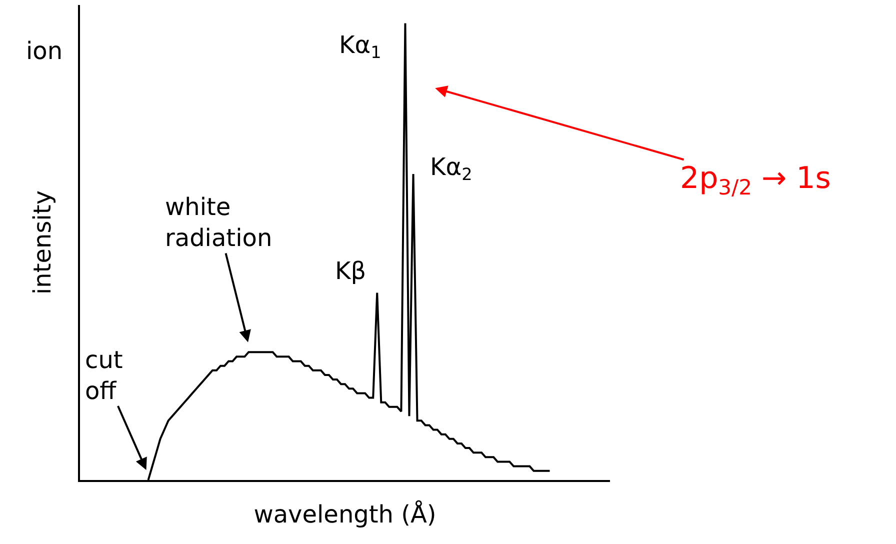 The image size is (896, 544). What do you see at coordinates (360, 46) in the screenshot?
I see `annotation: Kα$_{1}$` at bounding box center [360, 46].